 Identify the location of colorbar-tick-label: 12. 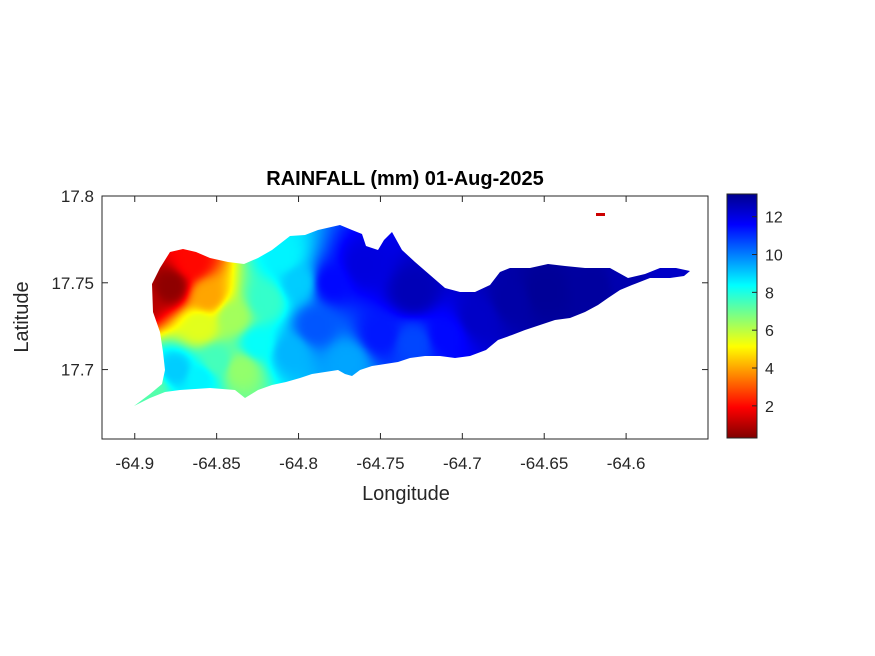
(774, 218).